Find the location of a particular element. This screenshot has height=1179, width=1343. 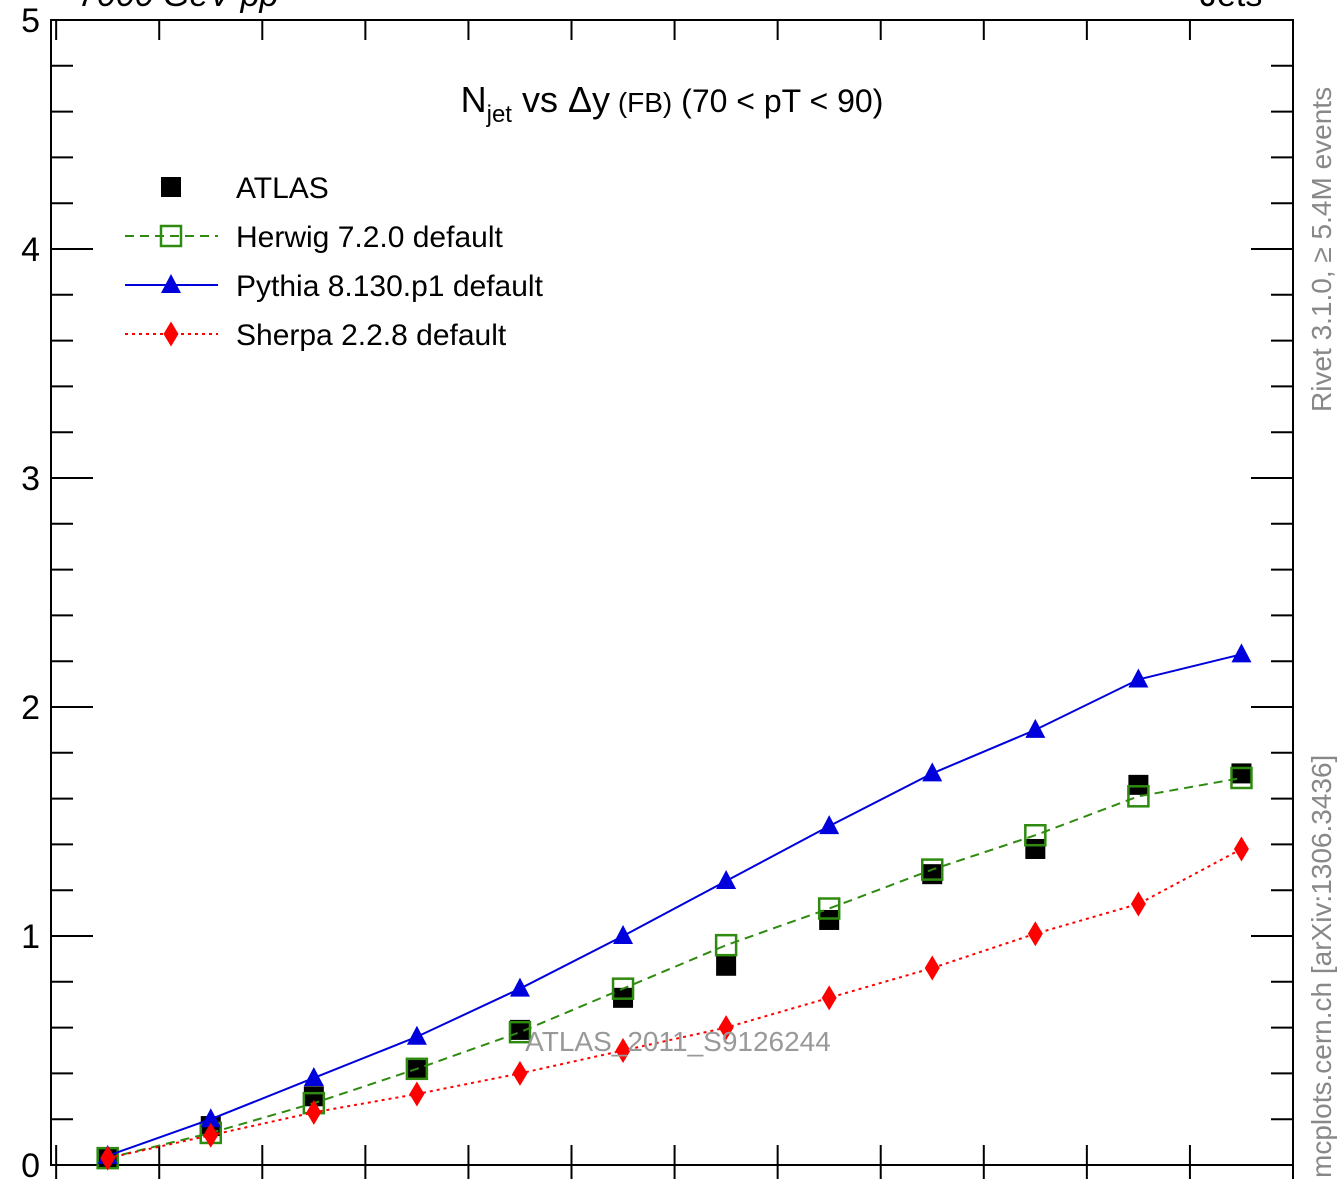

header-left: 7000 GeV pp is located at coordinates (178, 7).